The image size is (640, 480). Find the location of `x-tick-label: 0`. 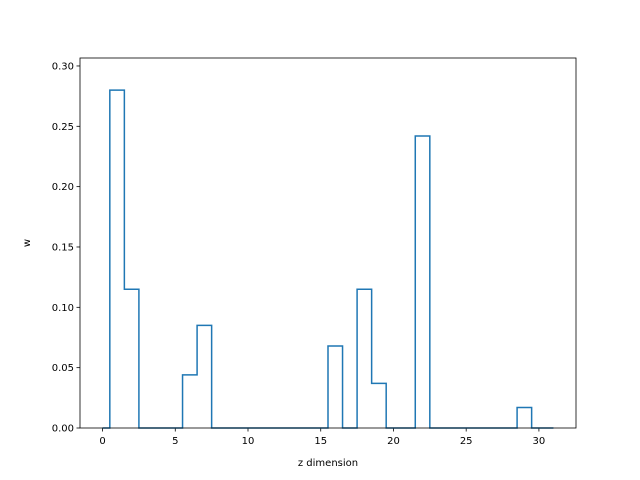

x-tick-label: 0 is located at coordinates (102, 441).